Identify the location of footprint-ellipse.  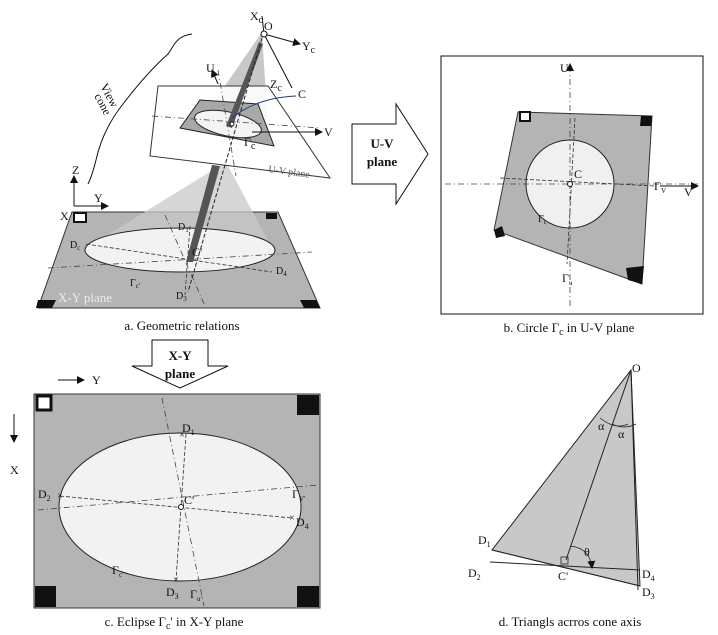
(180, 250).